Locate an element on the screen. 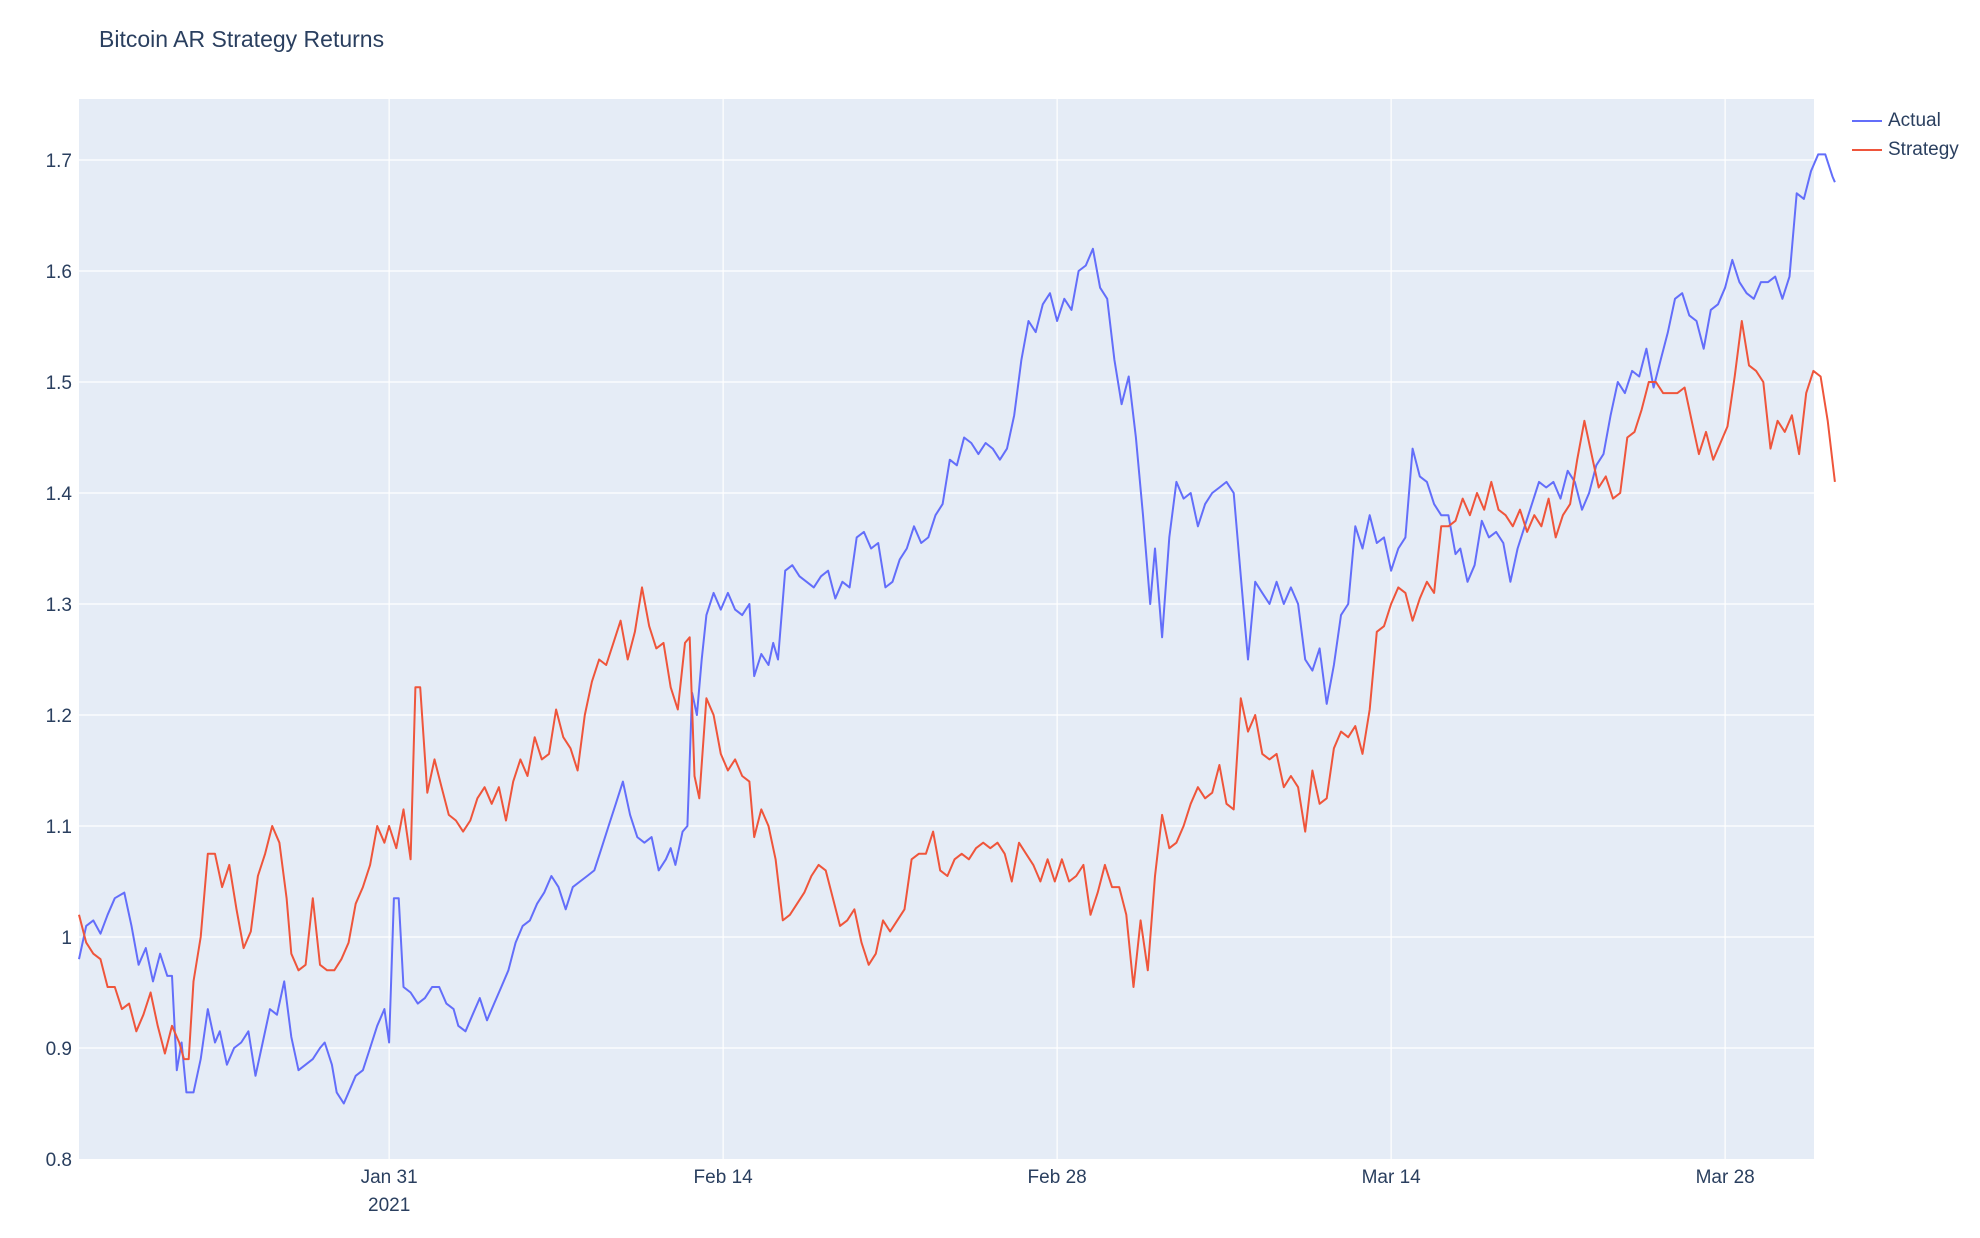 This screenshot has width=1980, height=1238. legend-label: Strategy is located at coordinates (1923, 149).